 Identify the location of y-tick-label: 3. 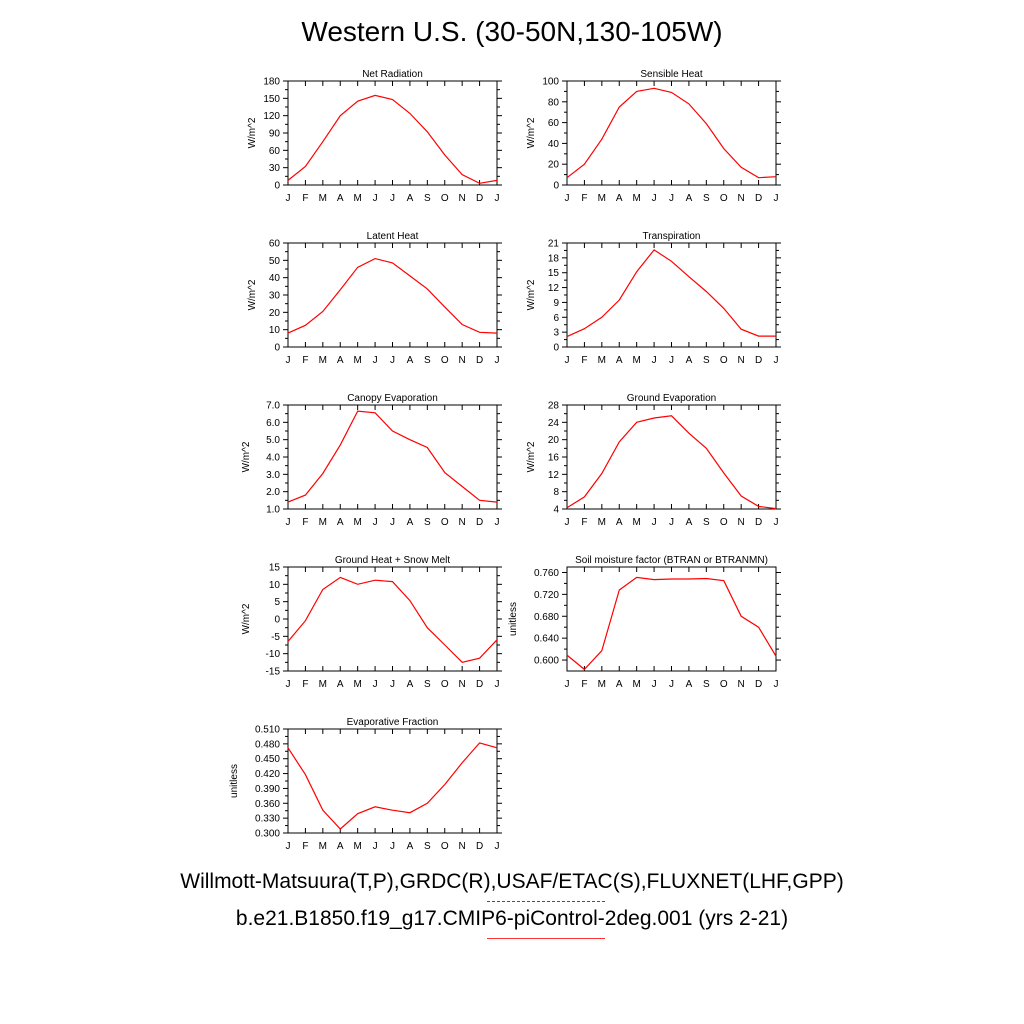
(556, 333).